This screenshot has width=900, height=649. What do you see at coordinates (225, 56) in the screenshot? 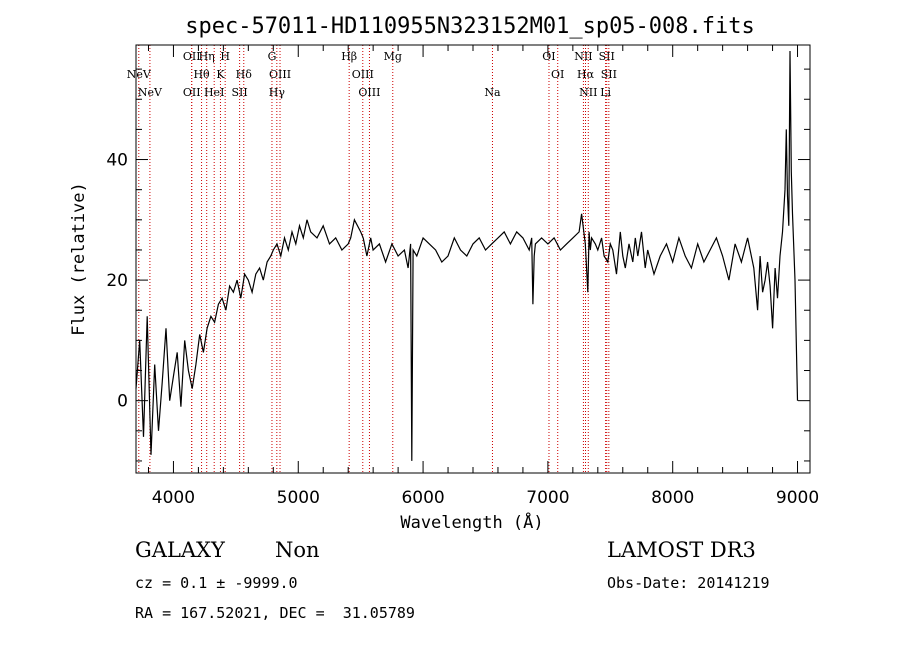
I see `emission-line-label: H` at bounding box center [225, 56].